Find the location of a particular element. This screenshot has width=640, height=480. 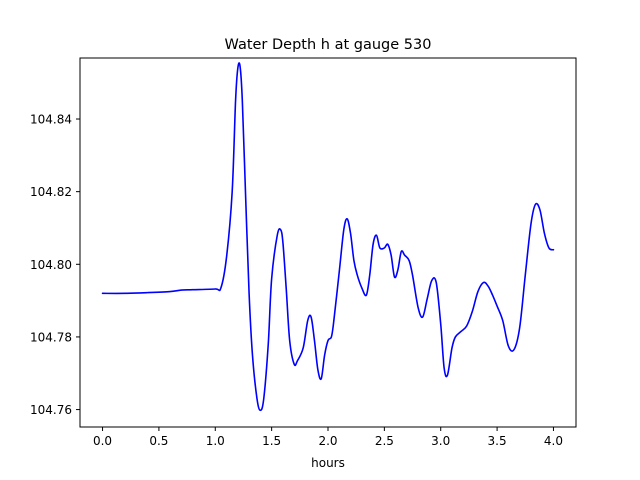

chart-title: Water Depth h at gauge 530 is located at coordinates (328, 45).